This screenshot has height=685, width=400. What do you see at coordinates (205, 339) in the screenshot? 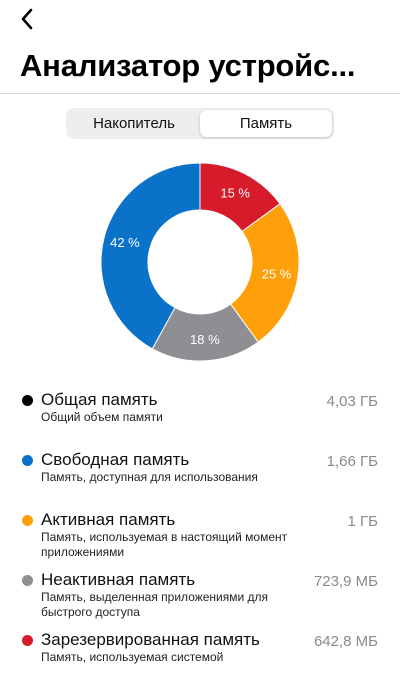
I see `donut-label-2: 18 %` at bounding box center [205, 339].